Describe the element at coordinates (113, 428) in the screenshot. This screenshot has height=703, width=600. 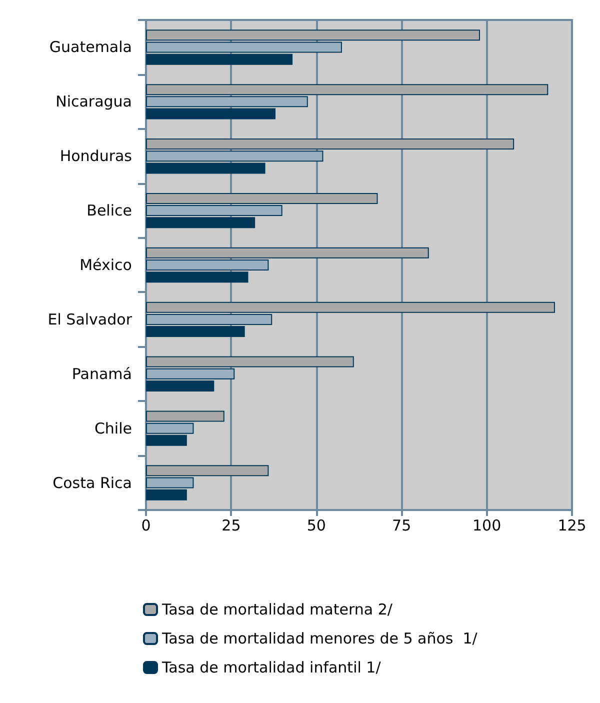
I see `y-tick-label: Chile` at that location.